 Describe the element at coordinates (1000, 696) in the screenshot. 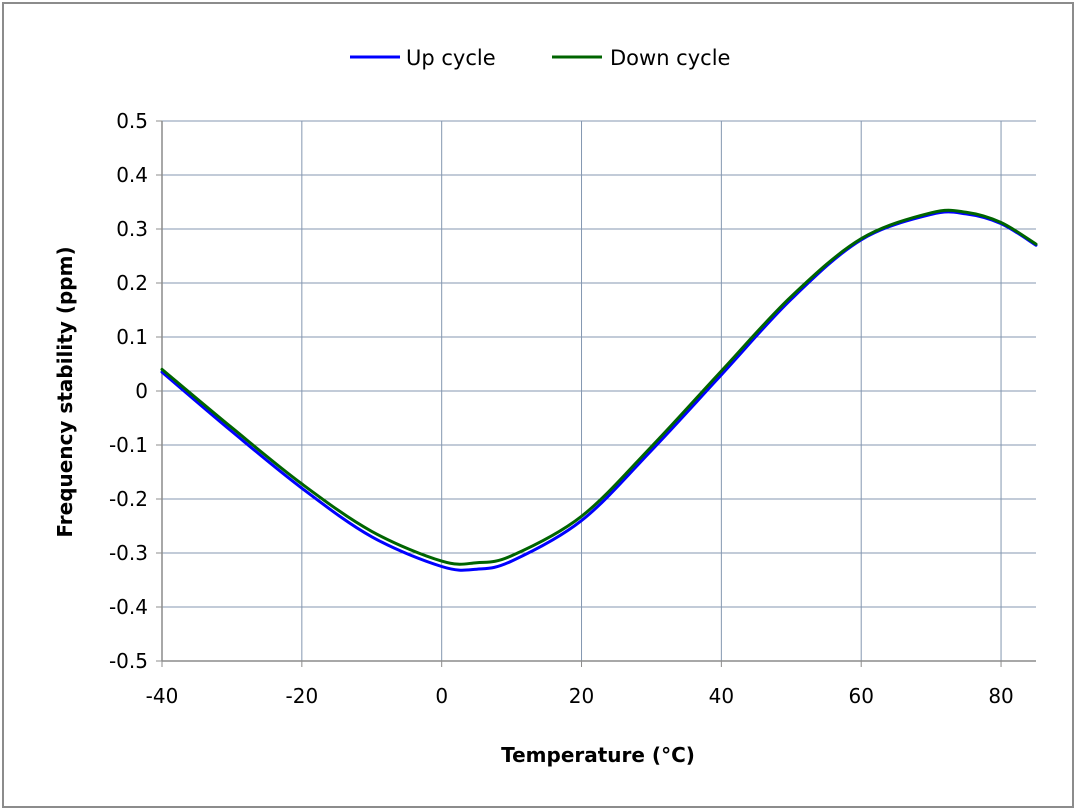

I see `x-tick-label: 80` at that location.